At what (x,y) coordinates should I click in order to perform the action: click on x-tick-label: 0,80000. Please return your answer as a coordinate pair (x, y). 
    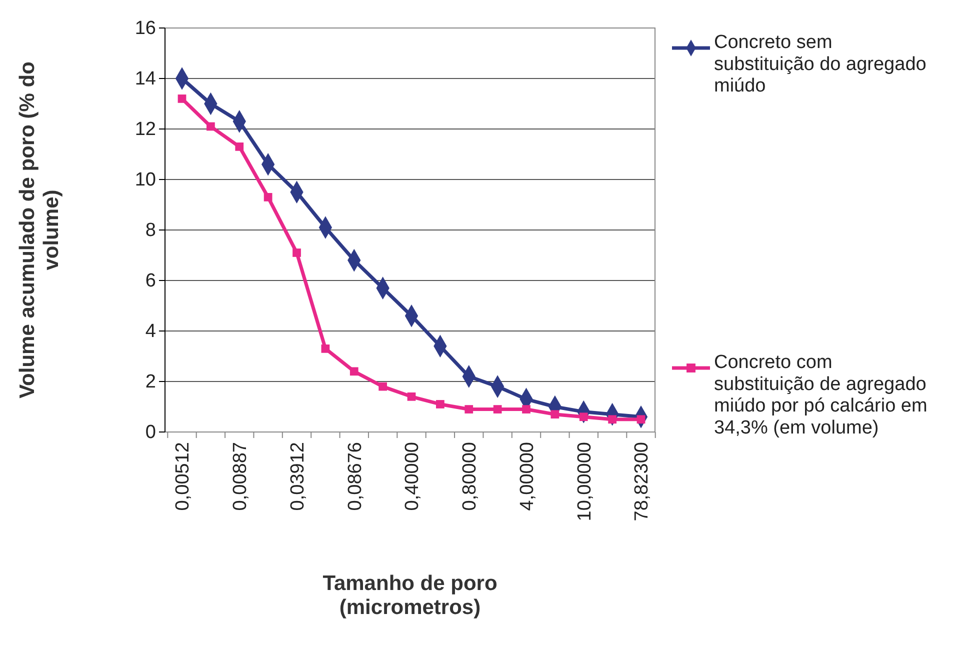
    Looking at the image, I should click on (470, 476).